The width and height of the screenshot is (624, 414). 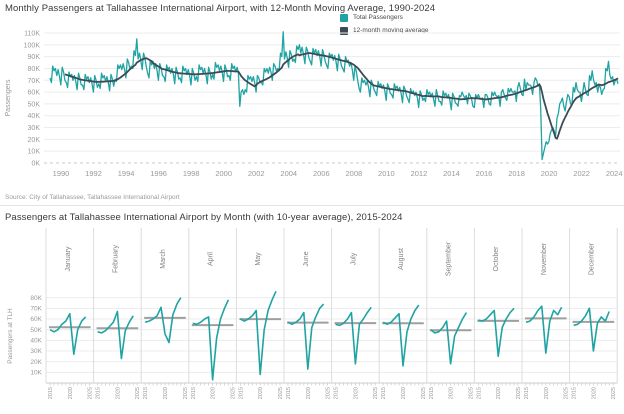 What do you see at coordinates (32, 45) in the screenshot?
I see `top-y-tick-label: 100K` at bounding box center [32, 45].